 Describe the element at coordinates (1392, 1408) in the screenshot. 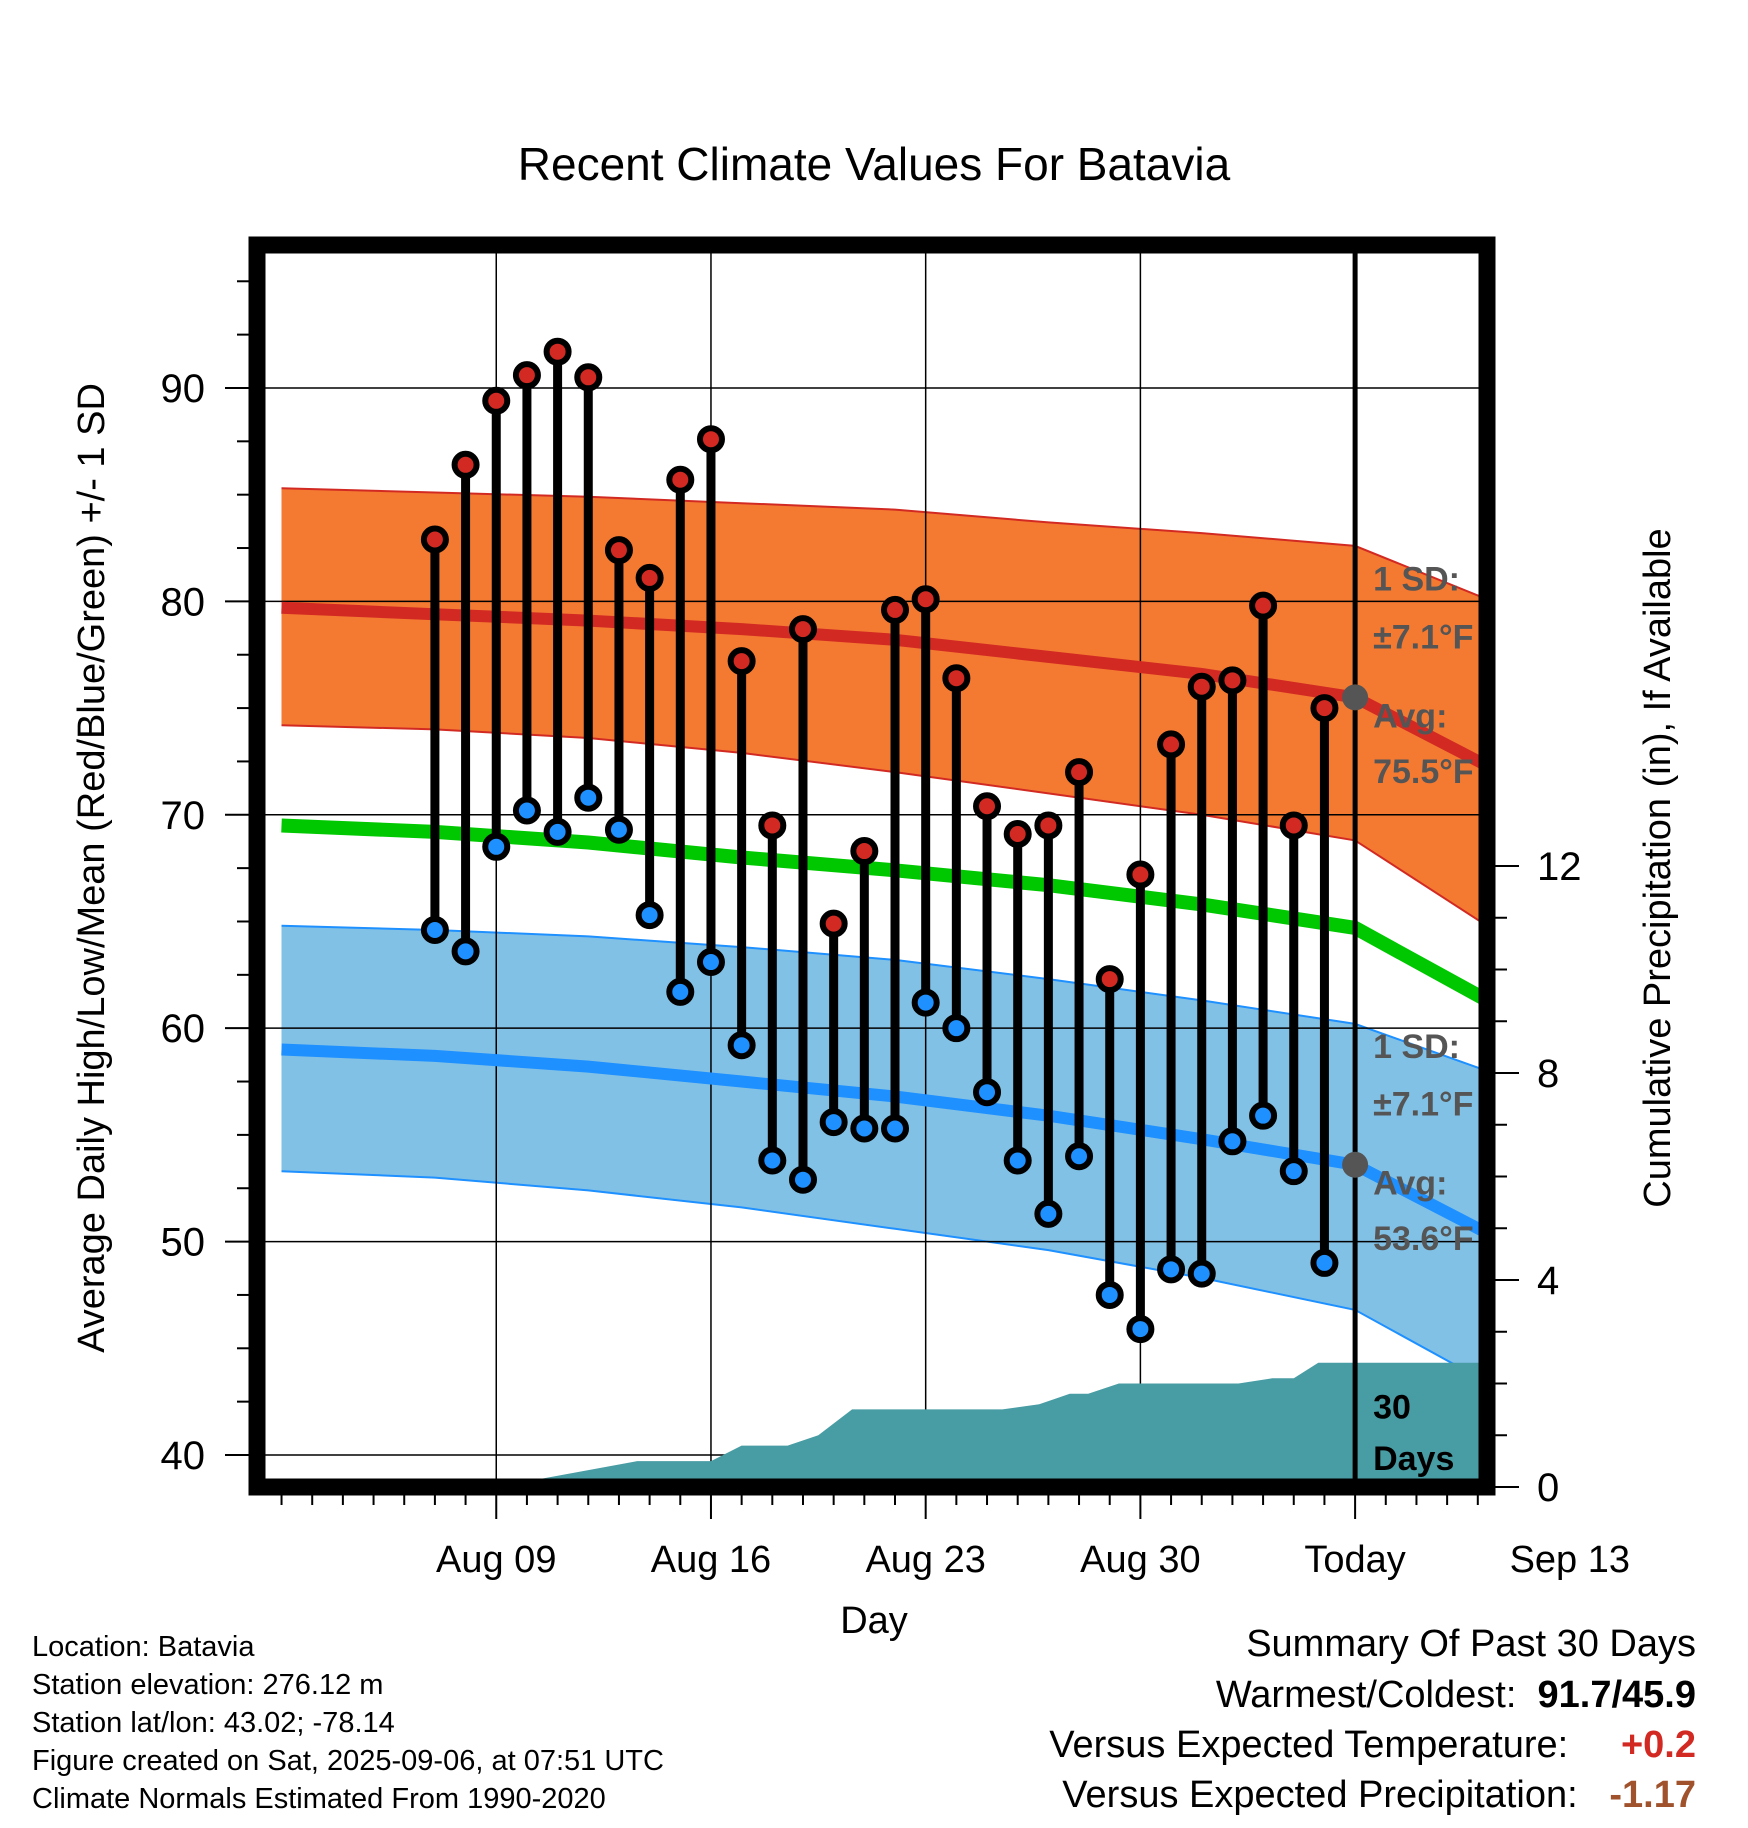

I see `days-count-line1: 30` at that location.